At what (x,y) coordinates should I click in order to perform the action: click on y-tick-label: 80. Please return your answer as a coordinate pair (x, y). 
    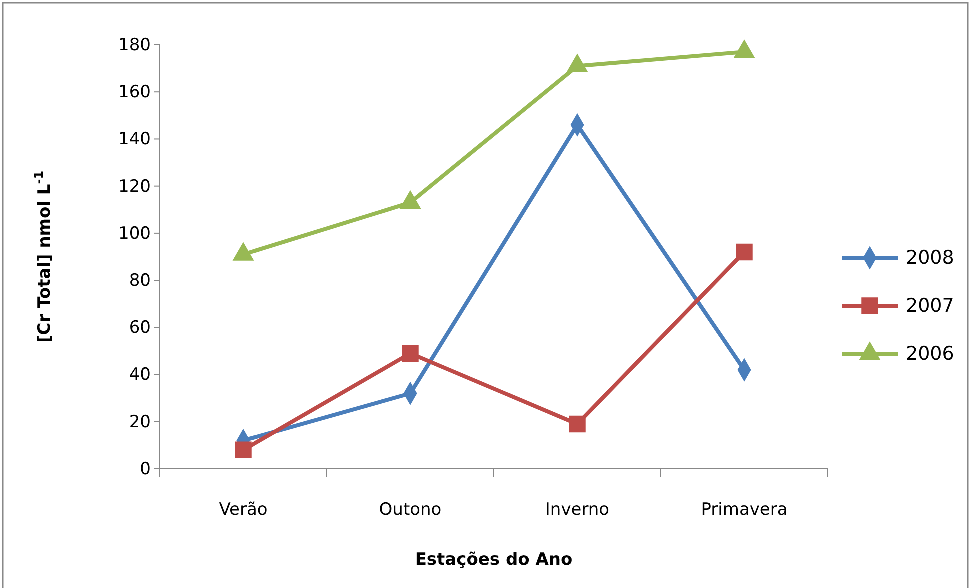
    Looking at the image, I should click on (140, 280).